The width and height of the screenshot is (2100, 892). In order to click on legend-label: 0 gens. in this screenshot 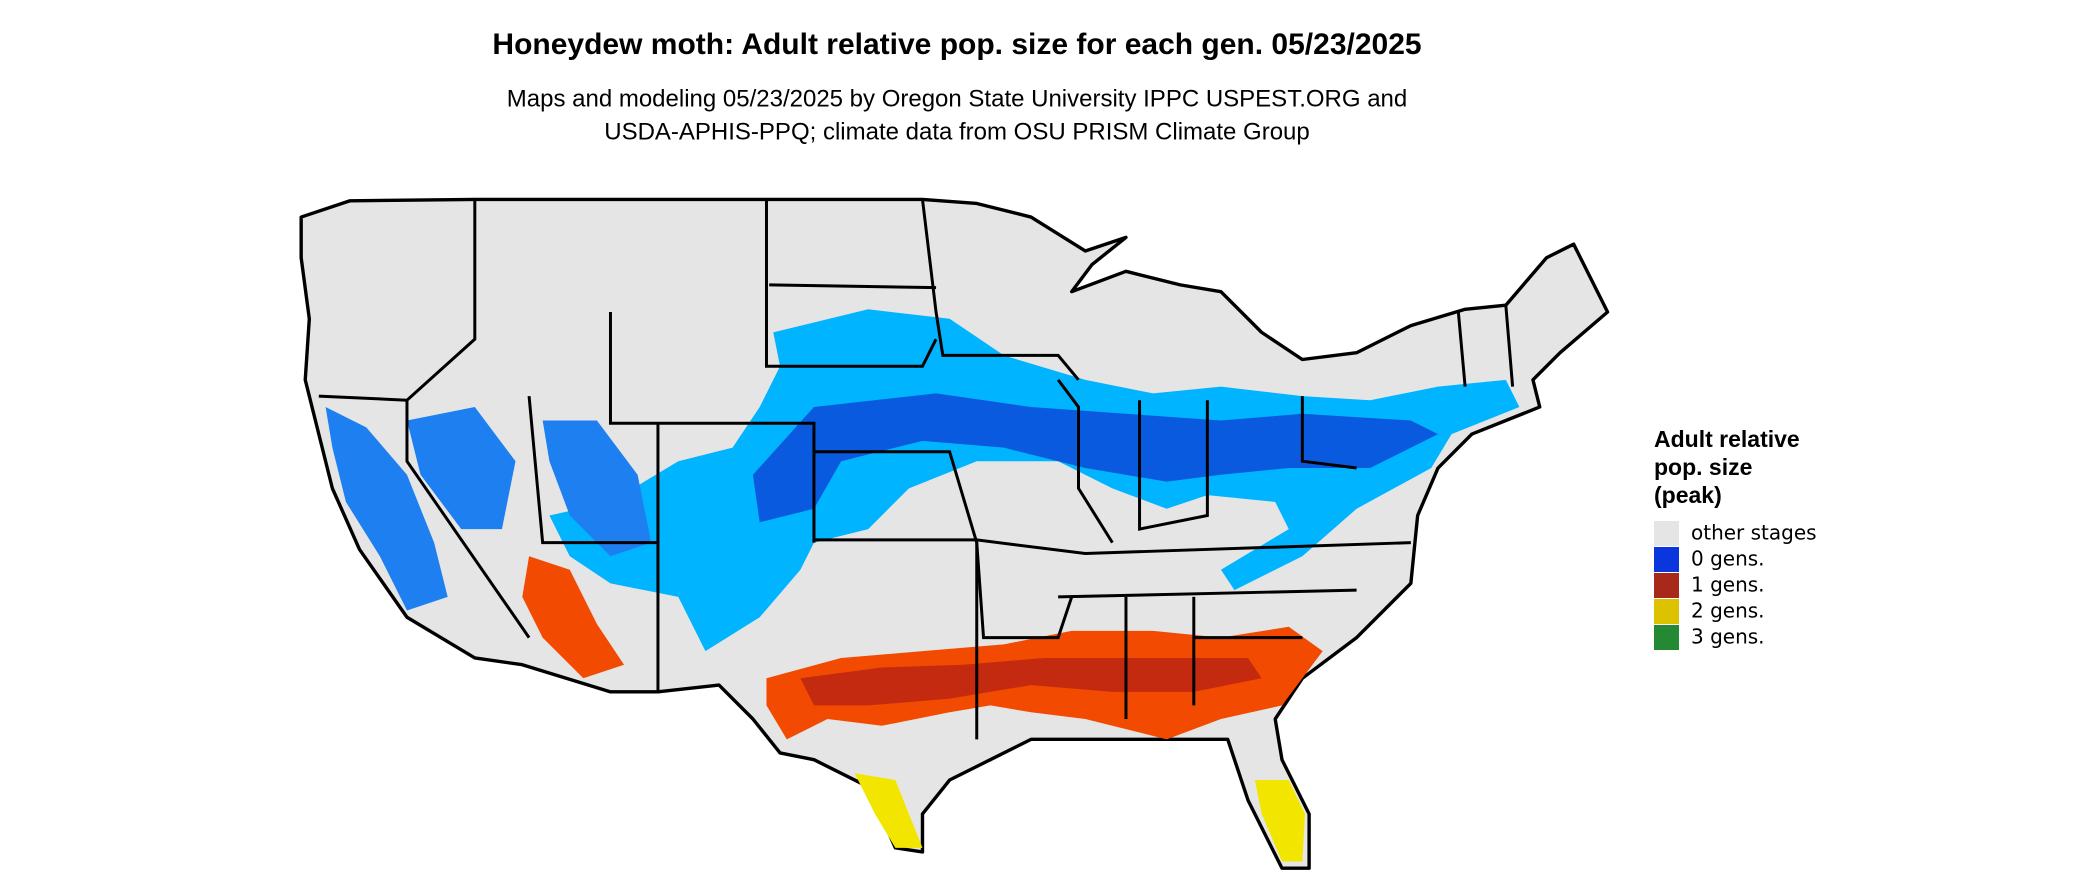, I will do `click(1728, 559)`.